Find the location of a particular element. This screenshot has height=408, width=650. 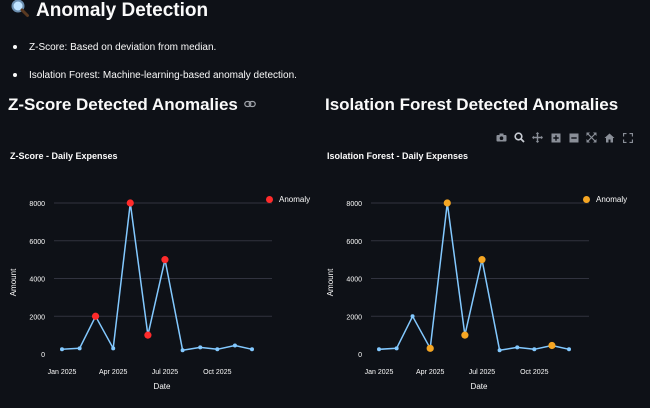

heading-text: Isolation Forest Detected Anomalies is located at coordinates (472, 104).